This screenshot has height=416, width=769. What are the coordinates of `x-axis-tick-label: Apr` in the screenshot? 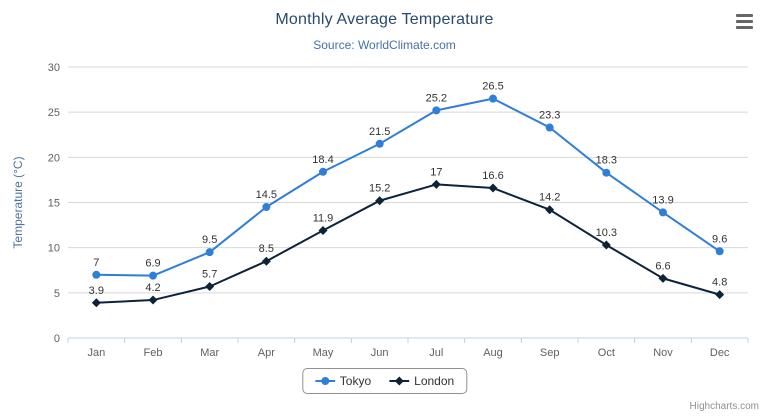 It's located at (266, 353).